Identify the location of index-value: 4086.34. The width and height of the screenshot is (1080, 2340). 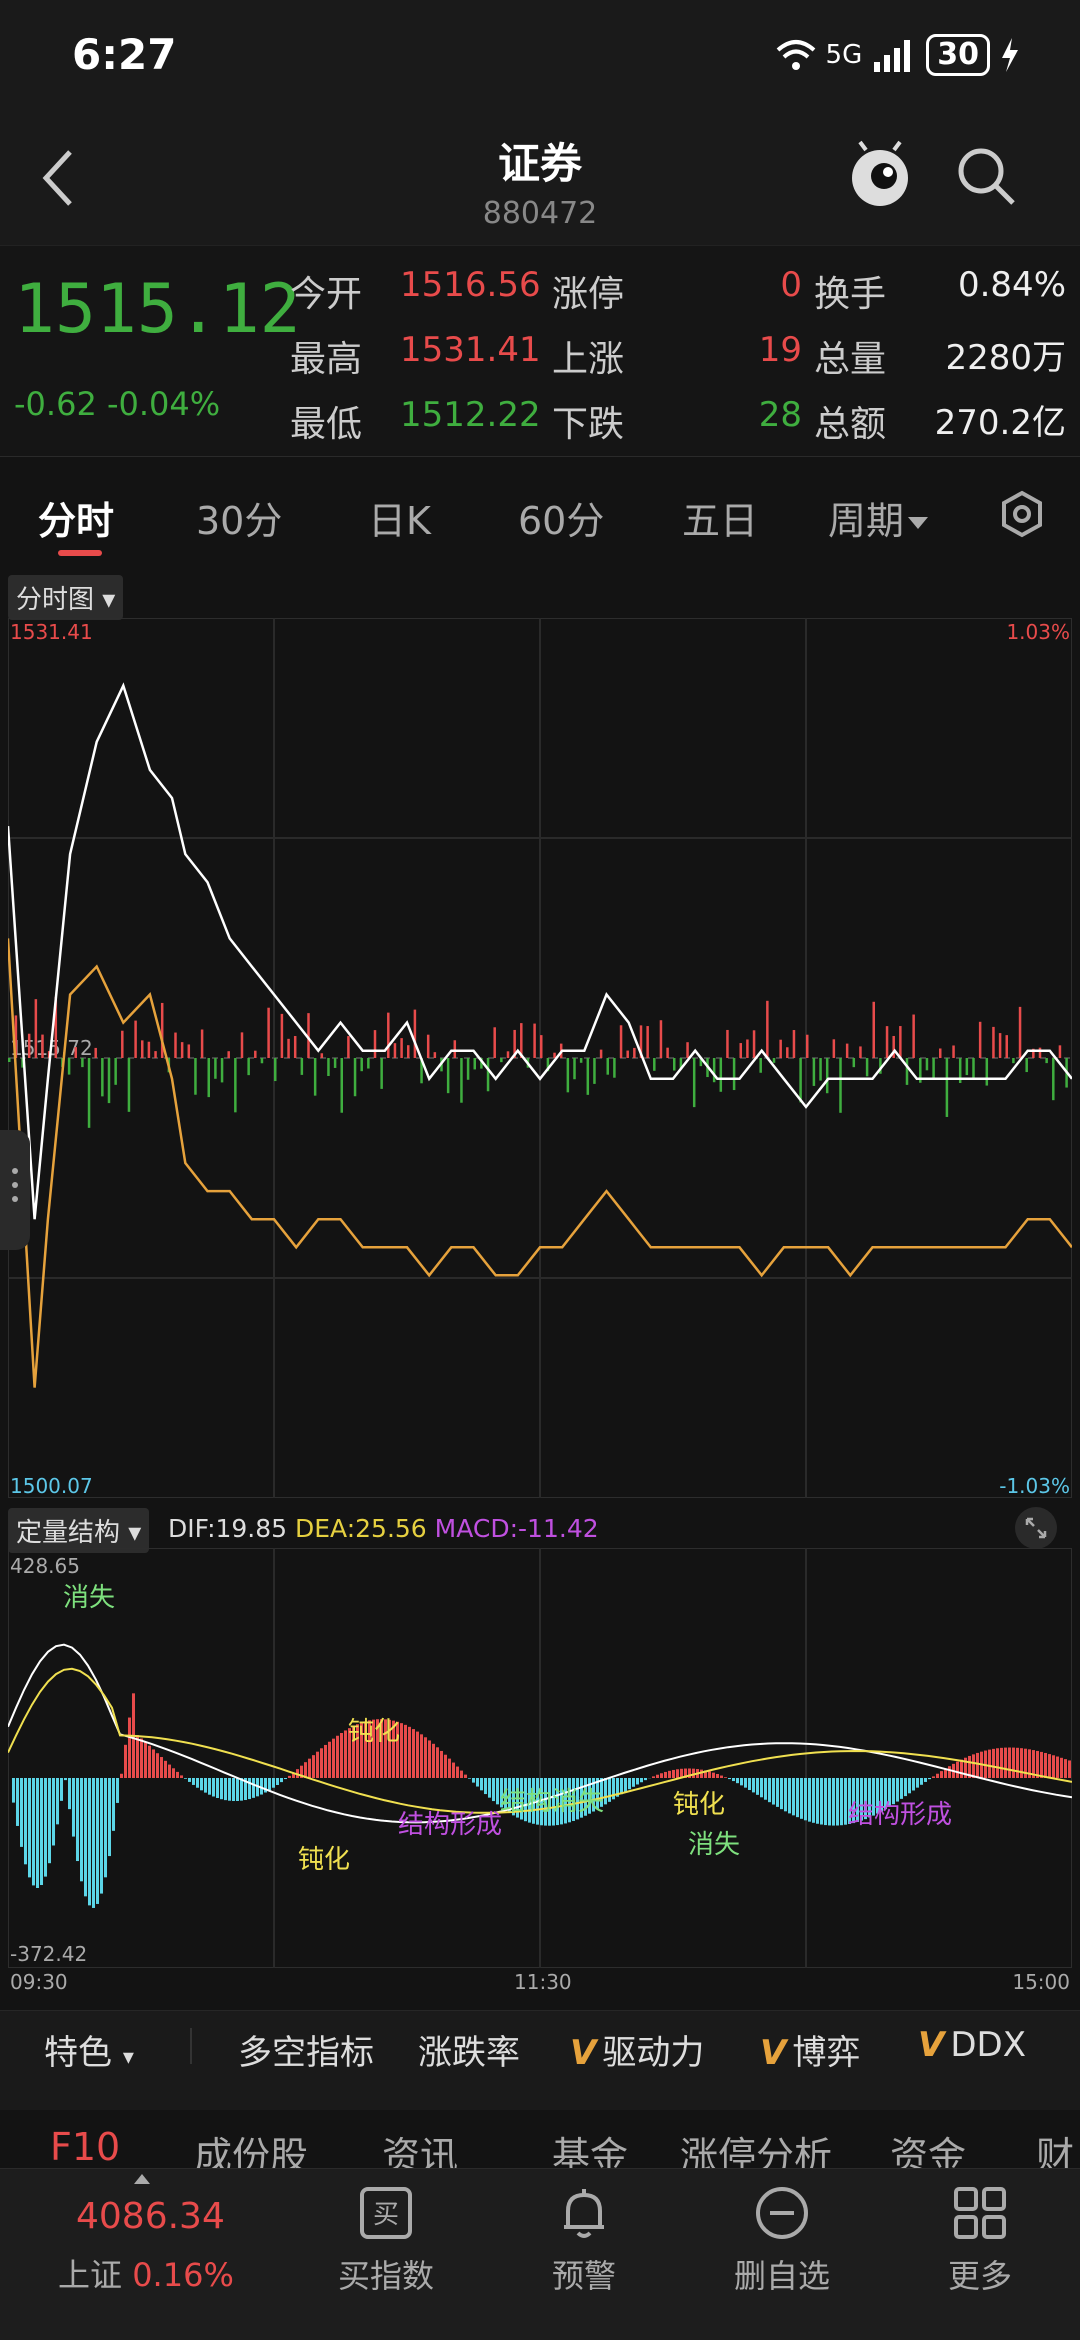
(150, 2216).